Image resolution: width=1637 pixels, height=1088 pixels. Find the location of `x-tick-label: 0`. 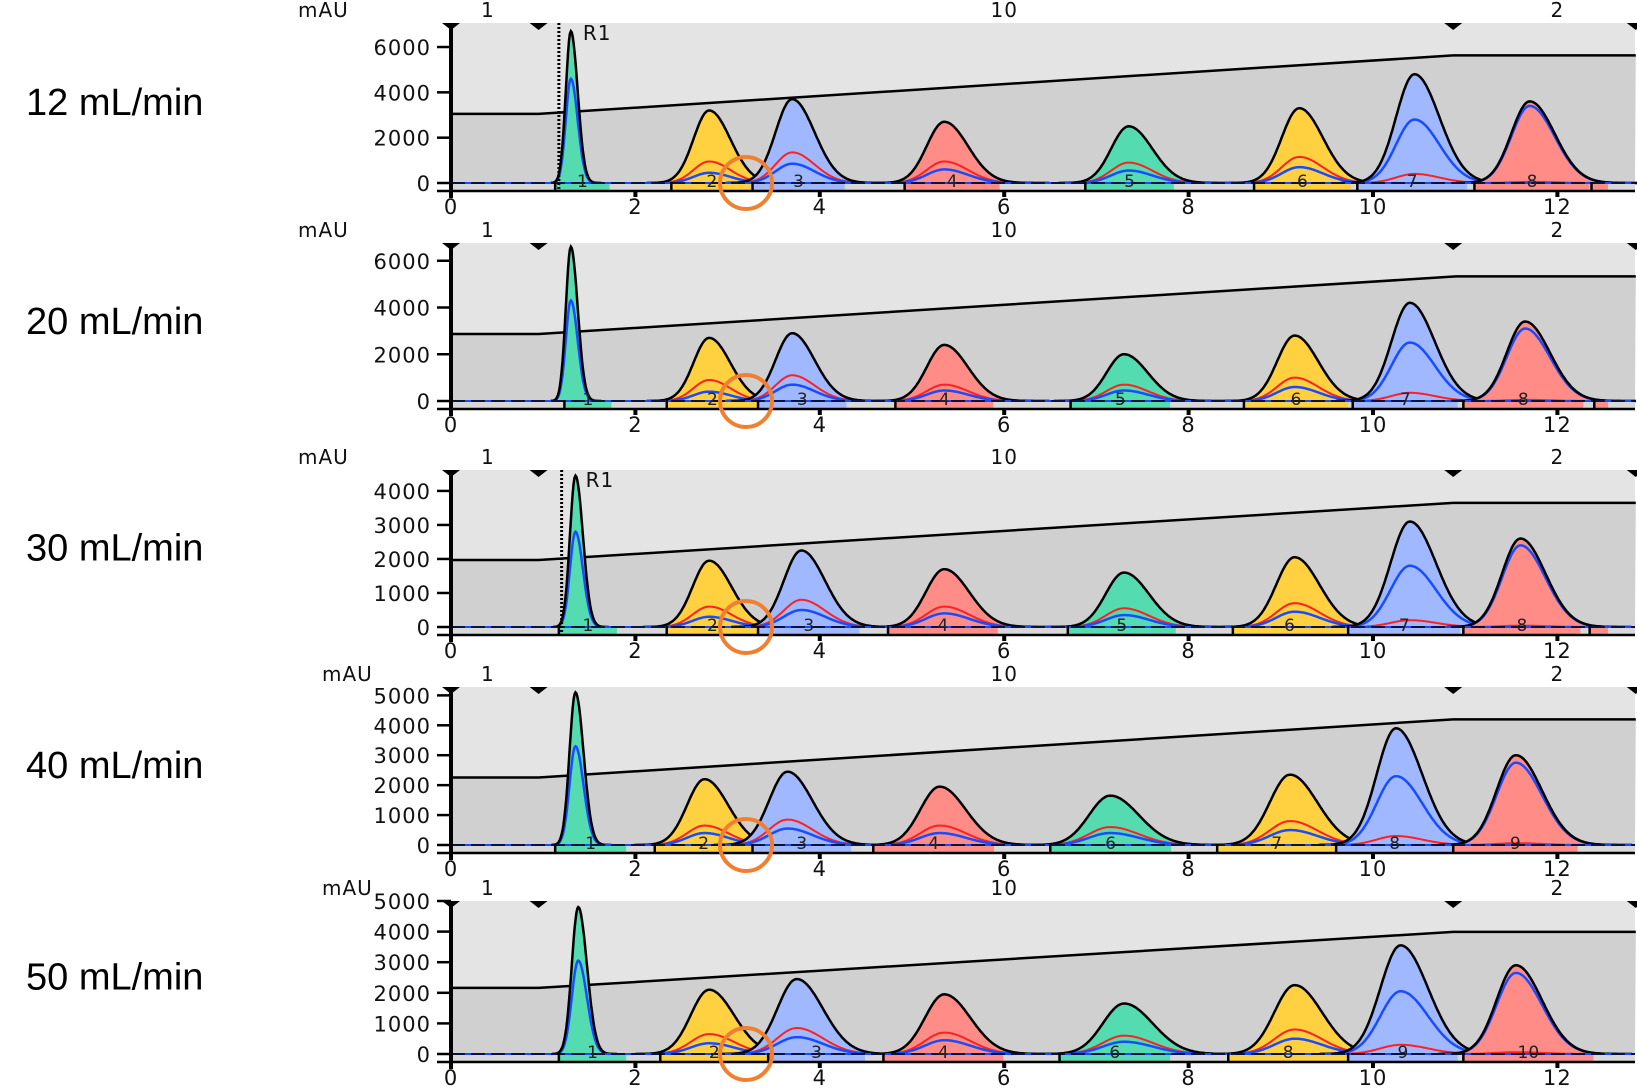

x-tick-label: 0 is located at coordinates (451, 425).